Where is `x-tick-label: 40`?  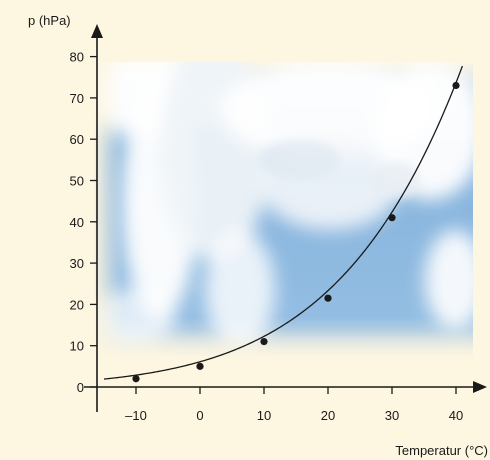 x-tick-label: 40 is located at coordinates (456, 415).